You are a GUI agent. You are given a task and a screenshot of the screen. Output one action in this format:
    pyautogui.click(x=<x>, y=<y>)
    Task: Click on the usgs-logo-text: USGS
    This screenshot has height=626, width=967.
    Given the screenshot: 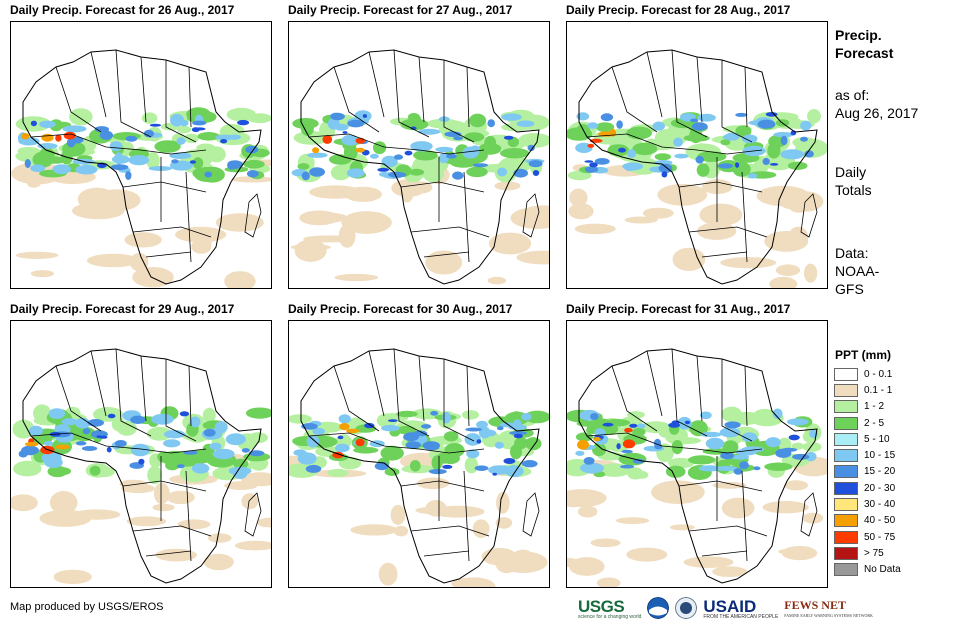 What is the action you would take?
    pyautogui.click(x=601, y=606)
    